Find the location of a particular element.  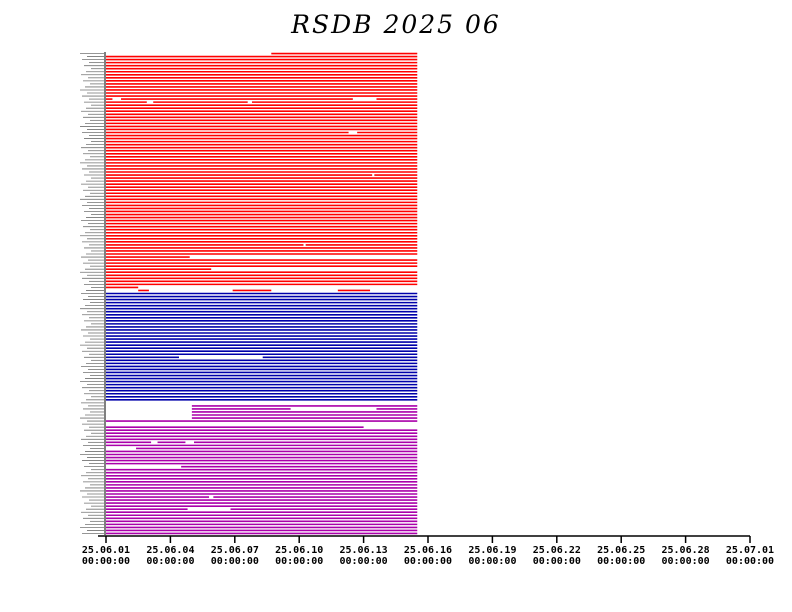

x-tick-label-date: 25.06.25 is located at coordinates (621, 550).